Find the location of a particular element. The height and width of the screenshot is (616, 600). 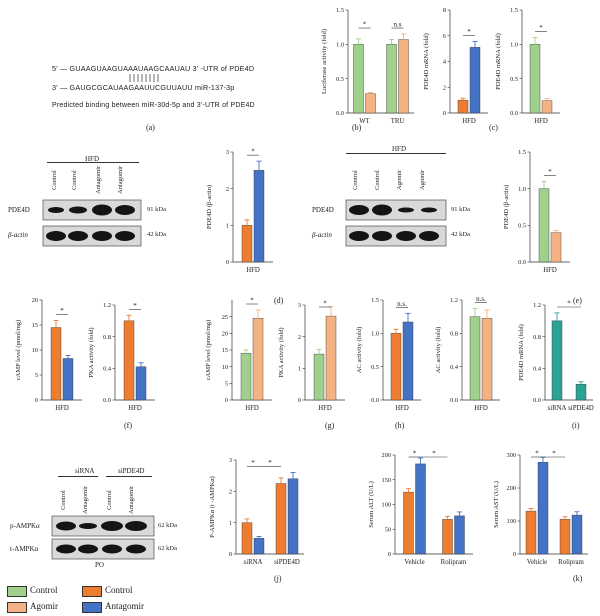

blot-e-header: HFD is located at coordinates (399, 149).